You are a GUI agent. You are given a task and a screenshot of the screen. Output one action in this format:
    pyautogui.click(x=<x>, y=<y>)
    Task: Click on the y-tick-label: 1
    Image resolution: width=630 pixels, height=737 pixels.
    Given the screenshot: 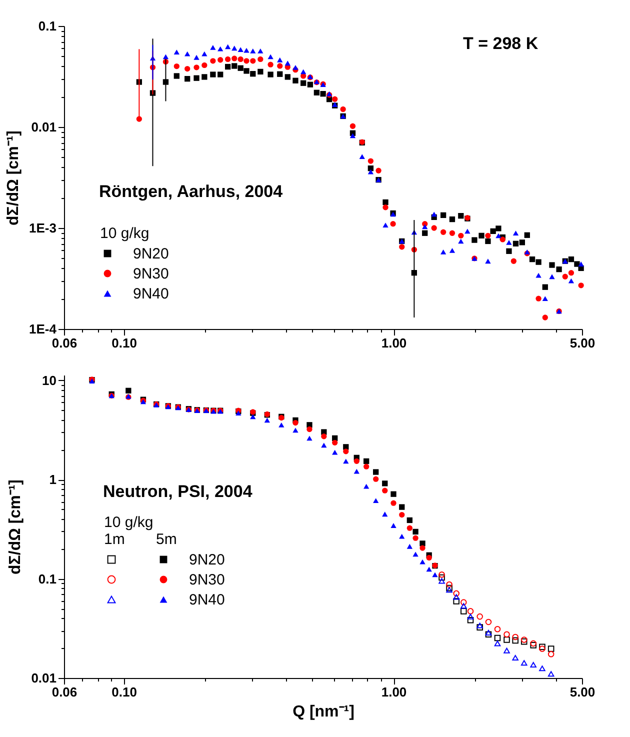 What is the action you would take?
    pyautogui.click(x=52, y=480)
    